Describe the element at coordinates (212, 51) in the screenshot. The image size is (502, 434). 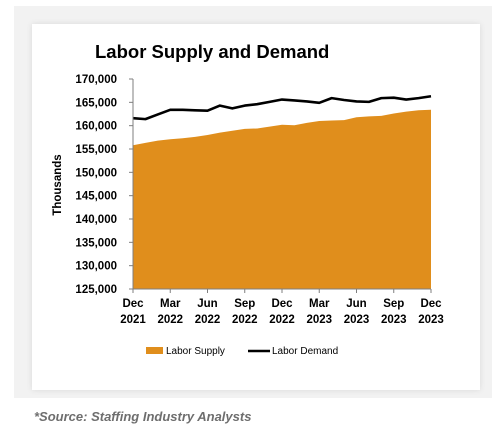
I see `chart-title: Labor Supply and Demand` at that location.